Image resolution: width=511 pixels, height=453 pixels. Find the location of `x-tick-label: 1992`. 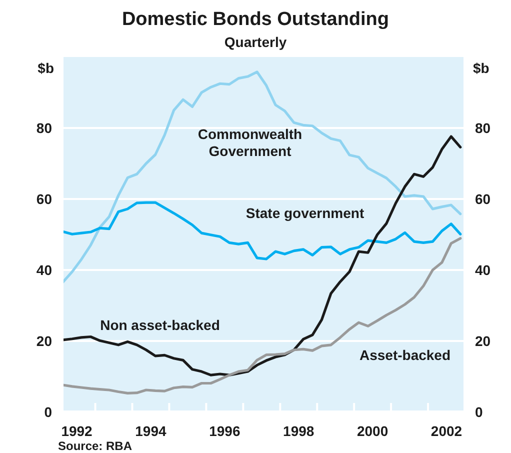

x-tick-label: 1992 is located at coordinates (77, 431).